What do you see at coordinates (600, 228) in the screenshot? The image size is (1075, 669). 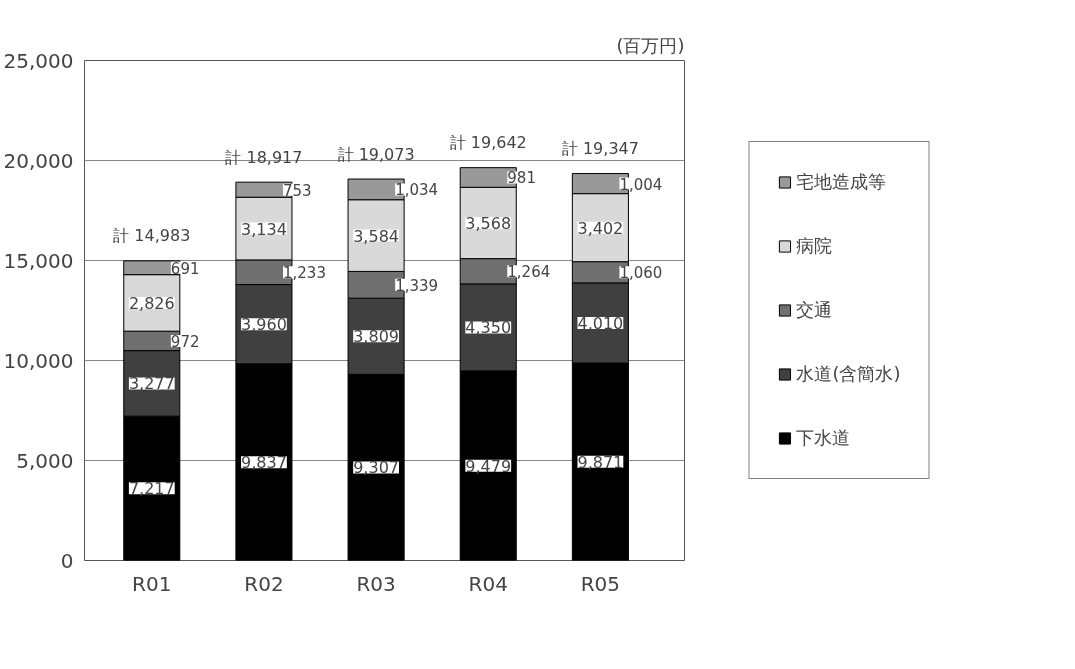 I see `data-label: 3,402` at bounding box center [600, 228].